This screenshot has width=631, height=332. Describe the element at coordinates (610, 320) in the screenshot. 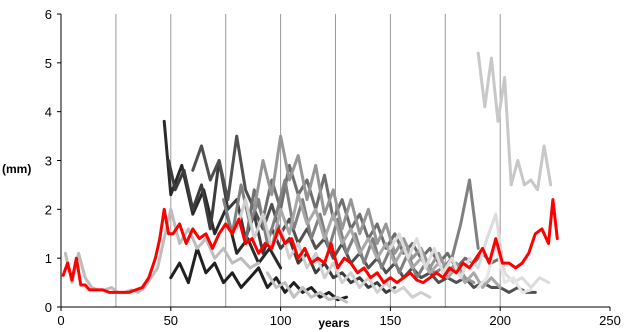

I see `x-tick-label: 250` at that location.